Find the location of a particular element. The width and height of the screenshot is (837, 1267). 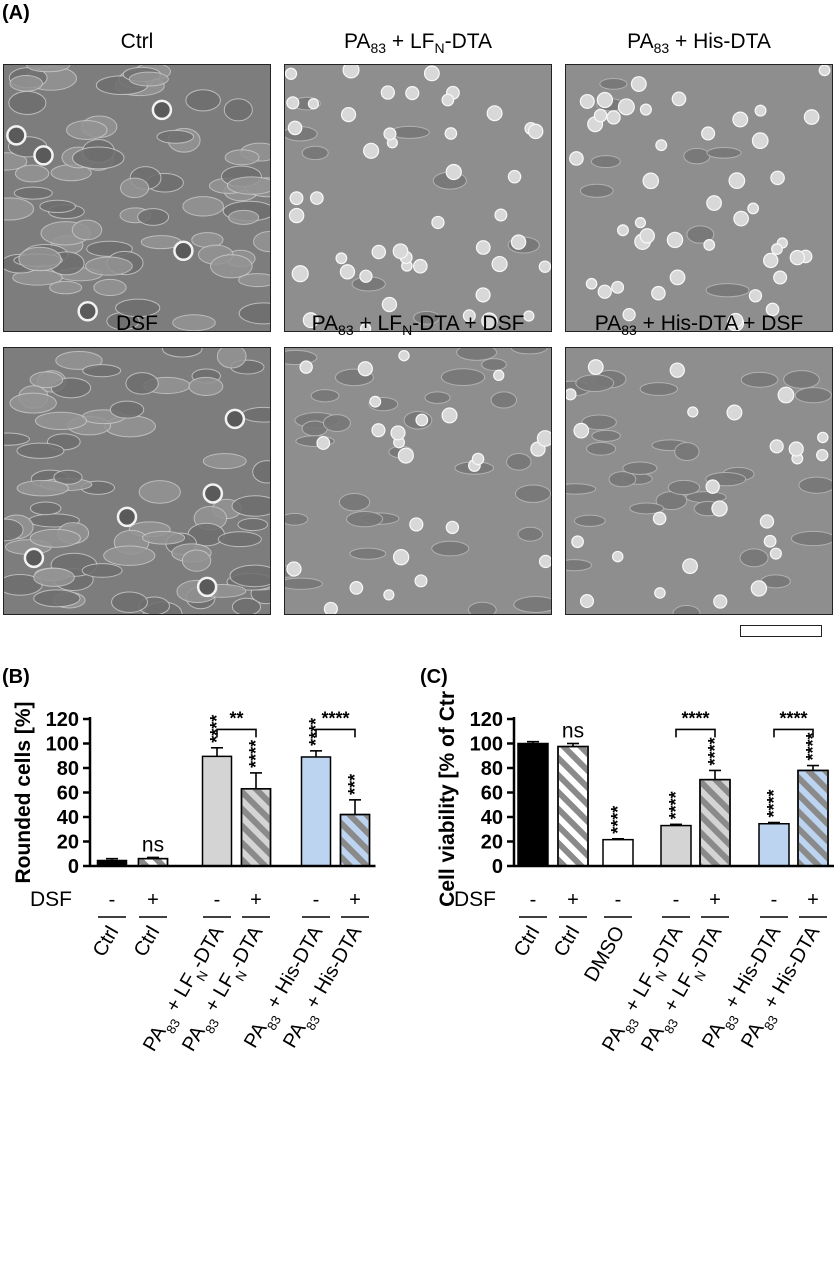

panel-c-letter: (C) is located at coordinates (434, 677).